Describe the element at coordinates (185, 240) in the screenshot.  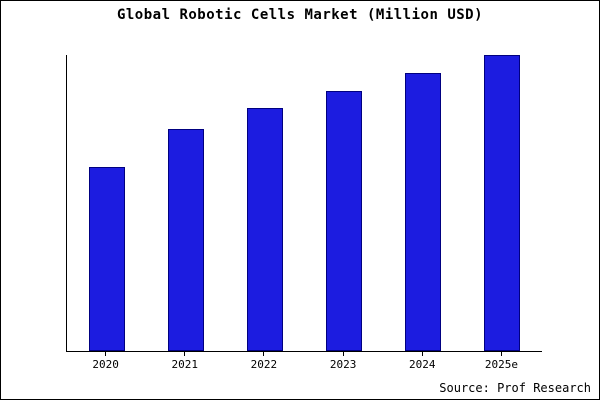
I see `bar-2021` at that location.